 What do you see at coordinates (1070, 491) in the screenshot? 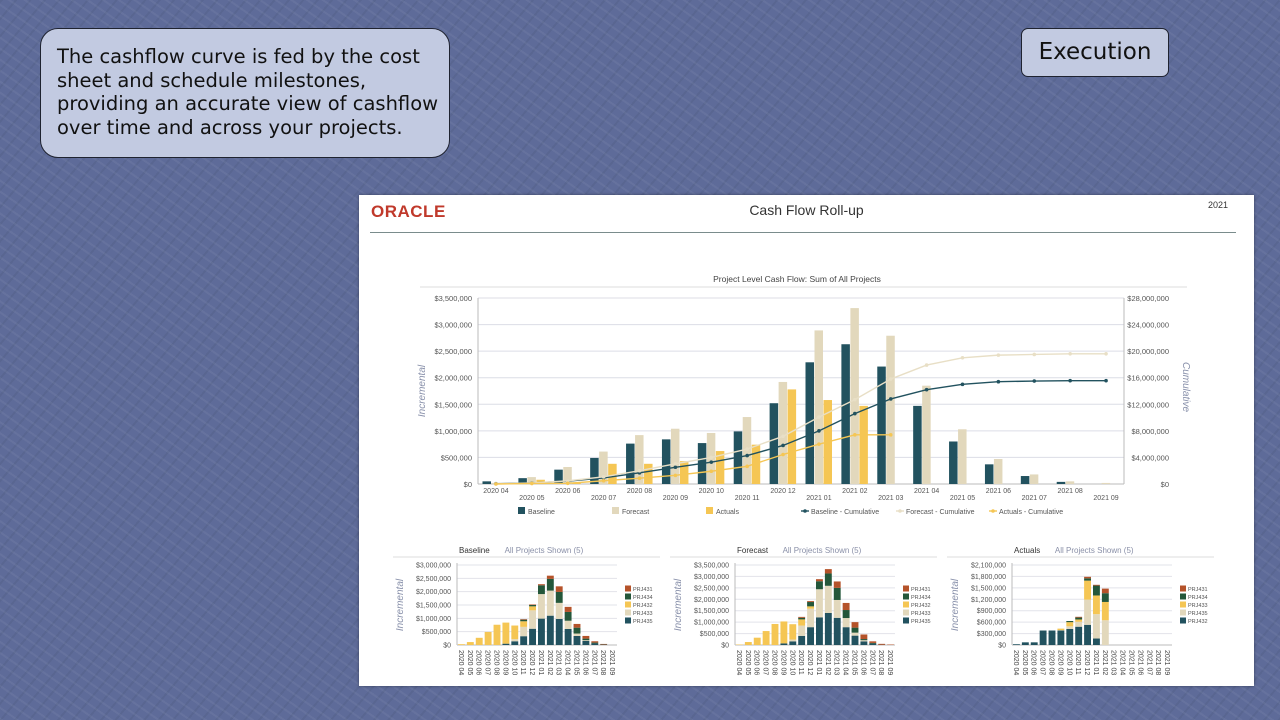
I see `x-tick-label: 2021 08` at bounding box center [1070, 491].